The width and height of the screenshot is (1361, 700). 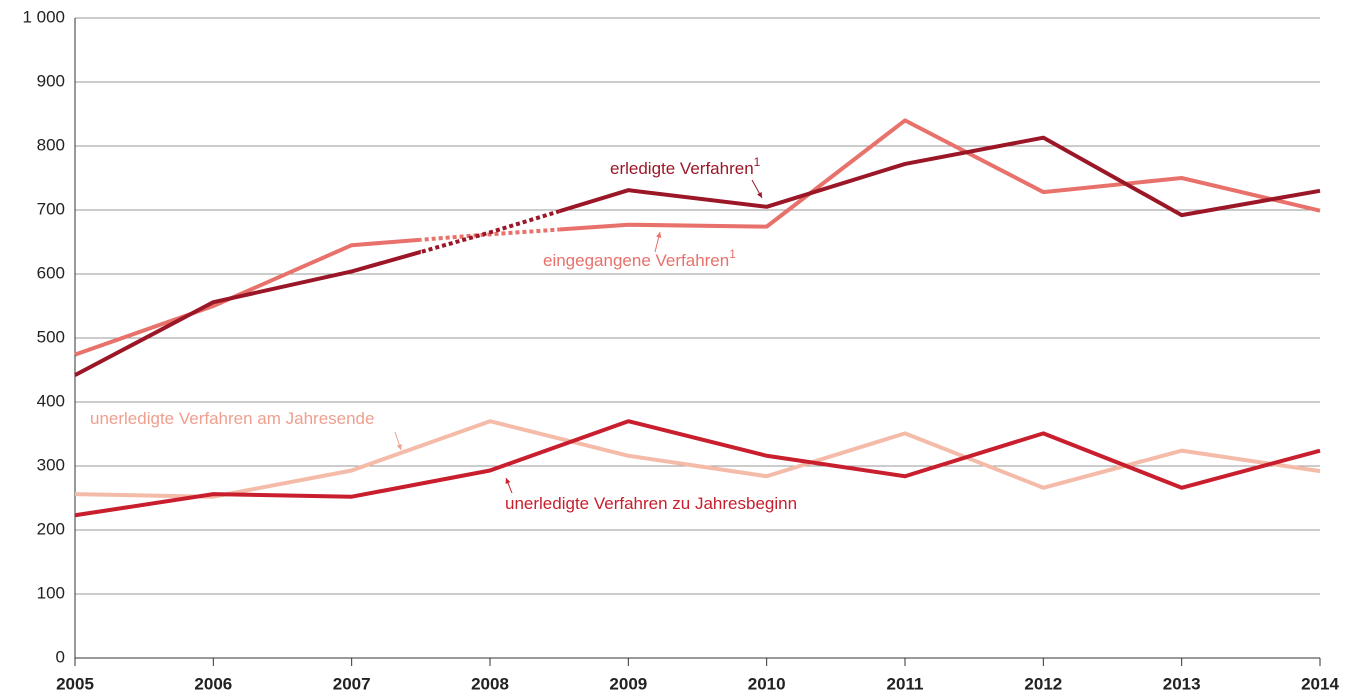 I want to click on x-tick-label: 2012, so click(x=1043, y=683).